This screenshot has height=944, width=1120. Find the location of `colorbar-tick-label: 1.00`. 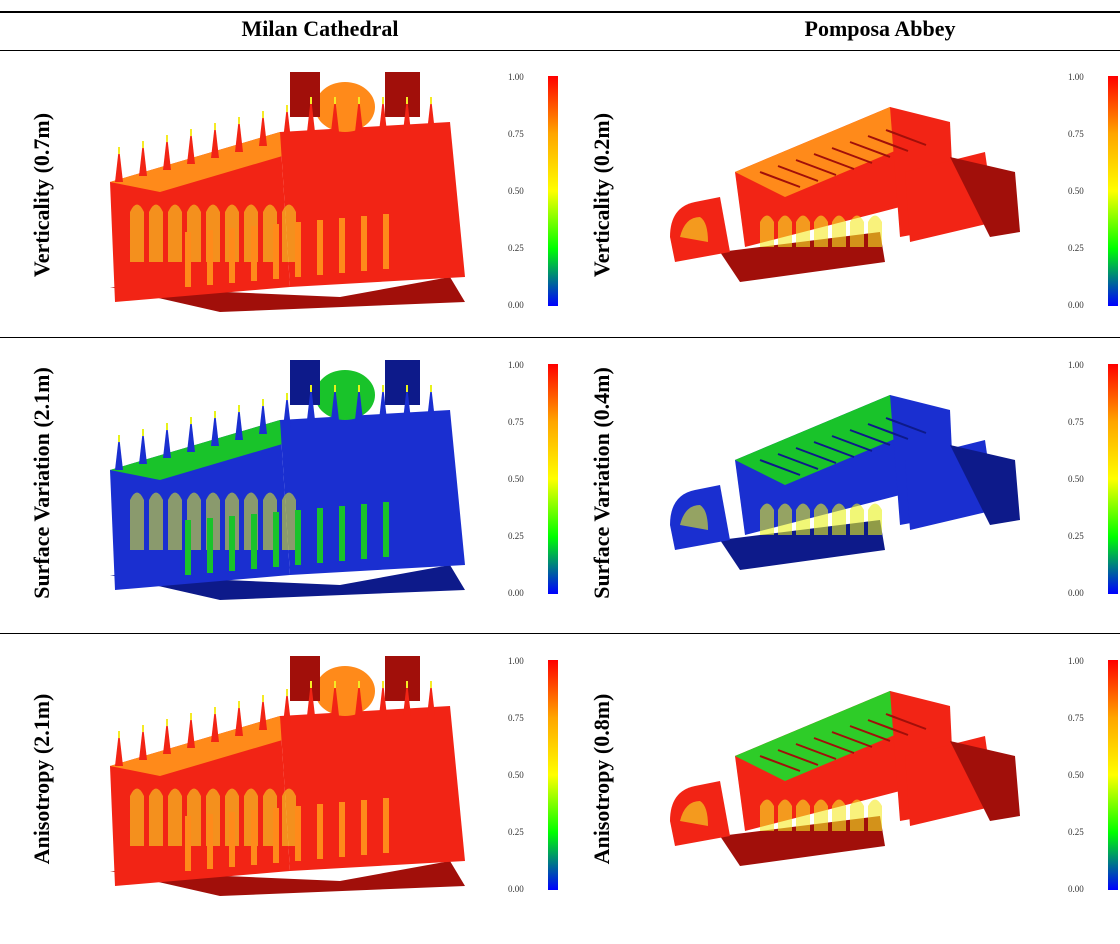

colorbar-tick-label: 1.00 is located at coordinates (1076, 661).